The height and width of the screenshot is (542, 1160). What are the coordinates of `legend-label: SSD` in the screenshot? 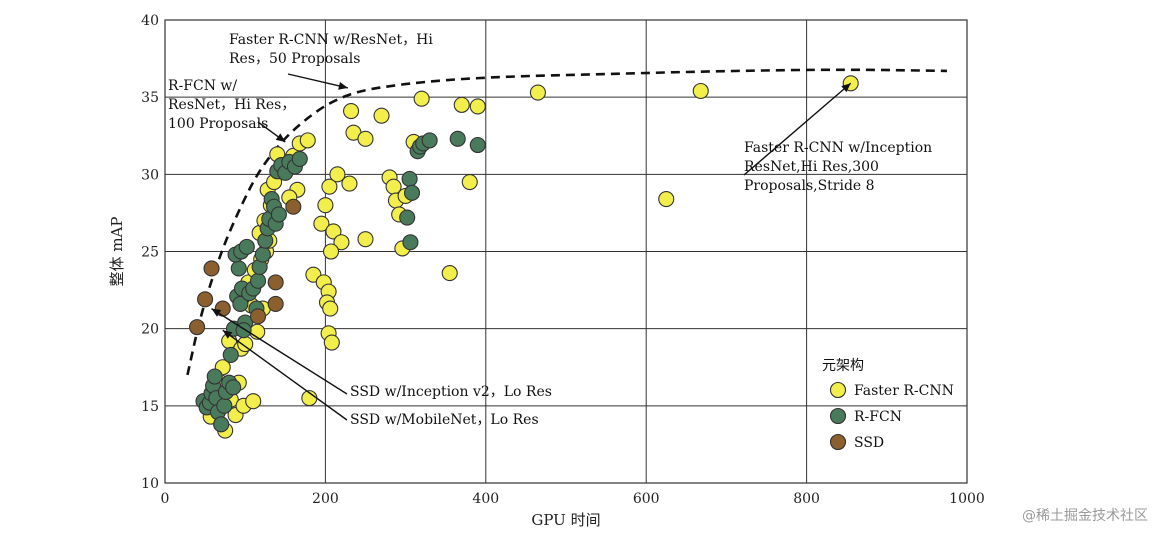 It's located at (869, 443).